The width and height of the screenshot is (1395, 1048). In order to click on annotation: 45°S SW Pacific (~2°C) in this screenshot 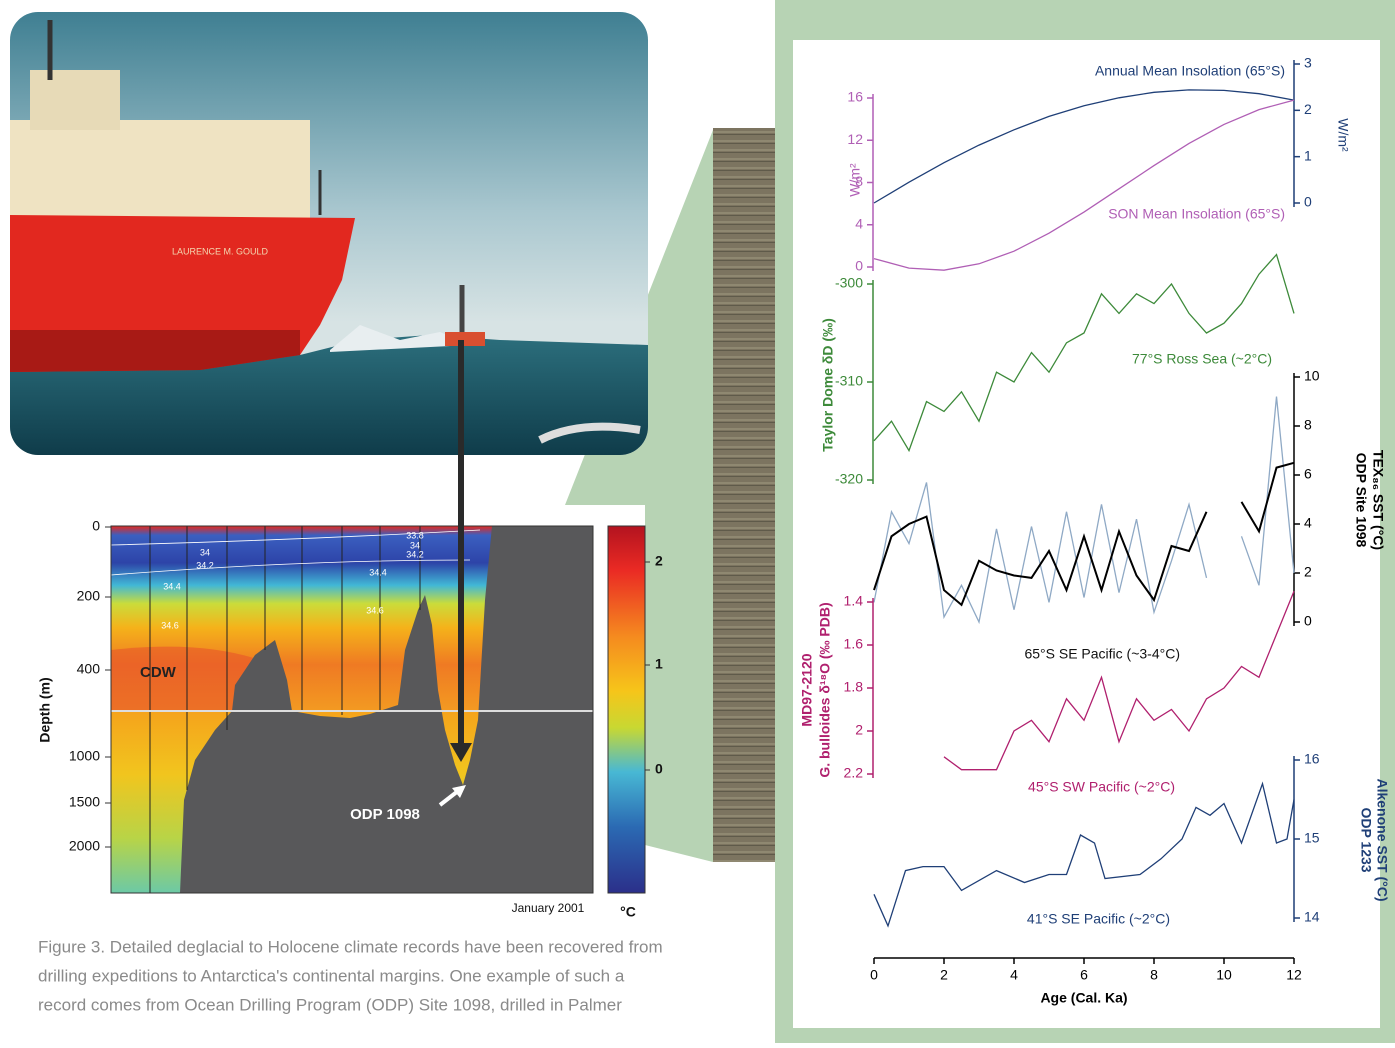, I will do `click(1101, 787)`.